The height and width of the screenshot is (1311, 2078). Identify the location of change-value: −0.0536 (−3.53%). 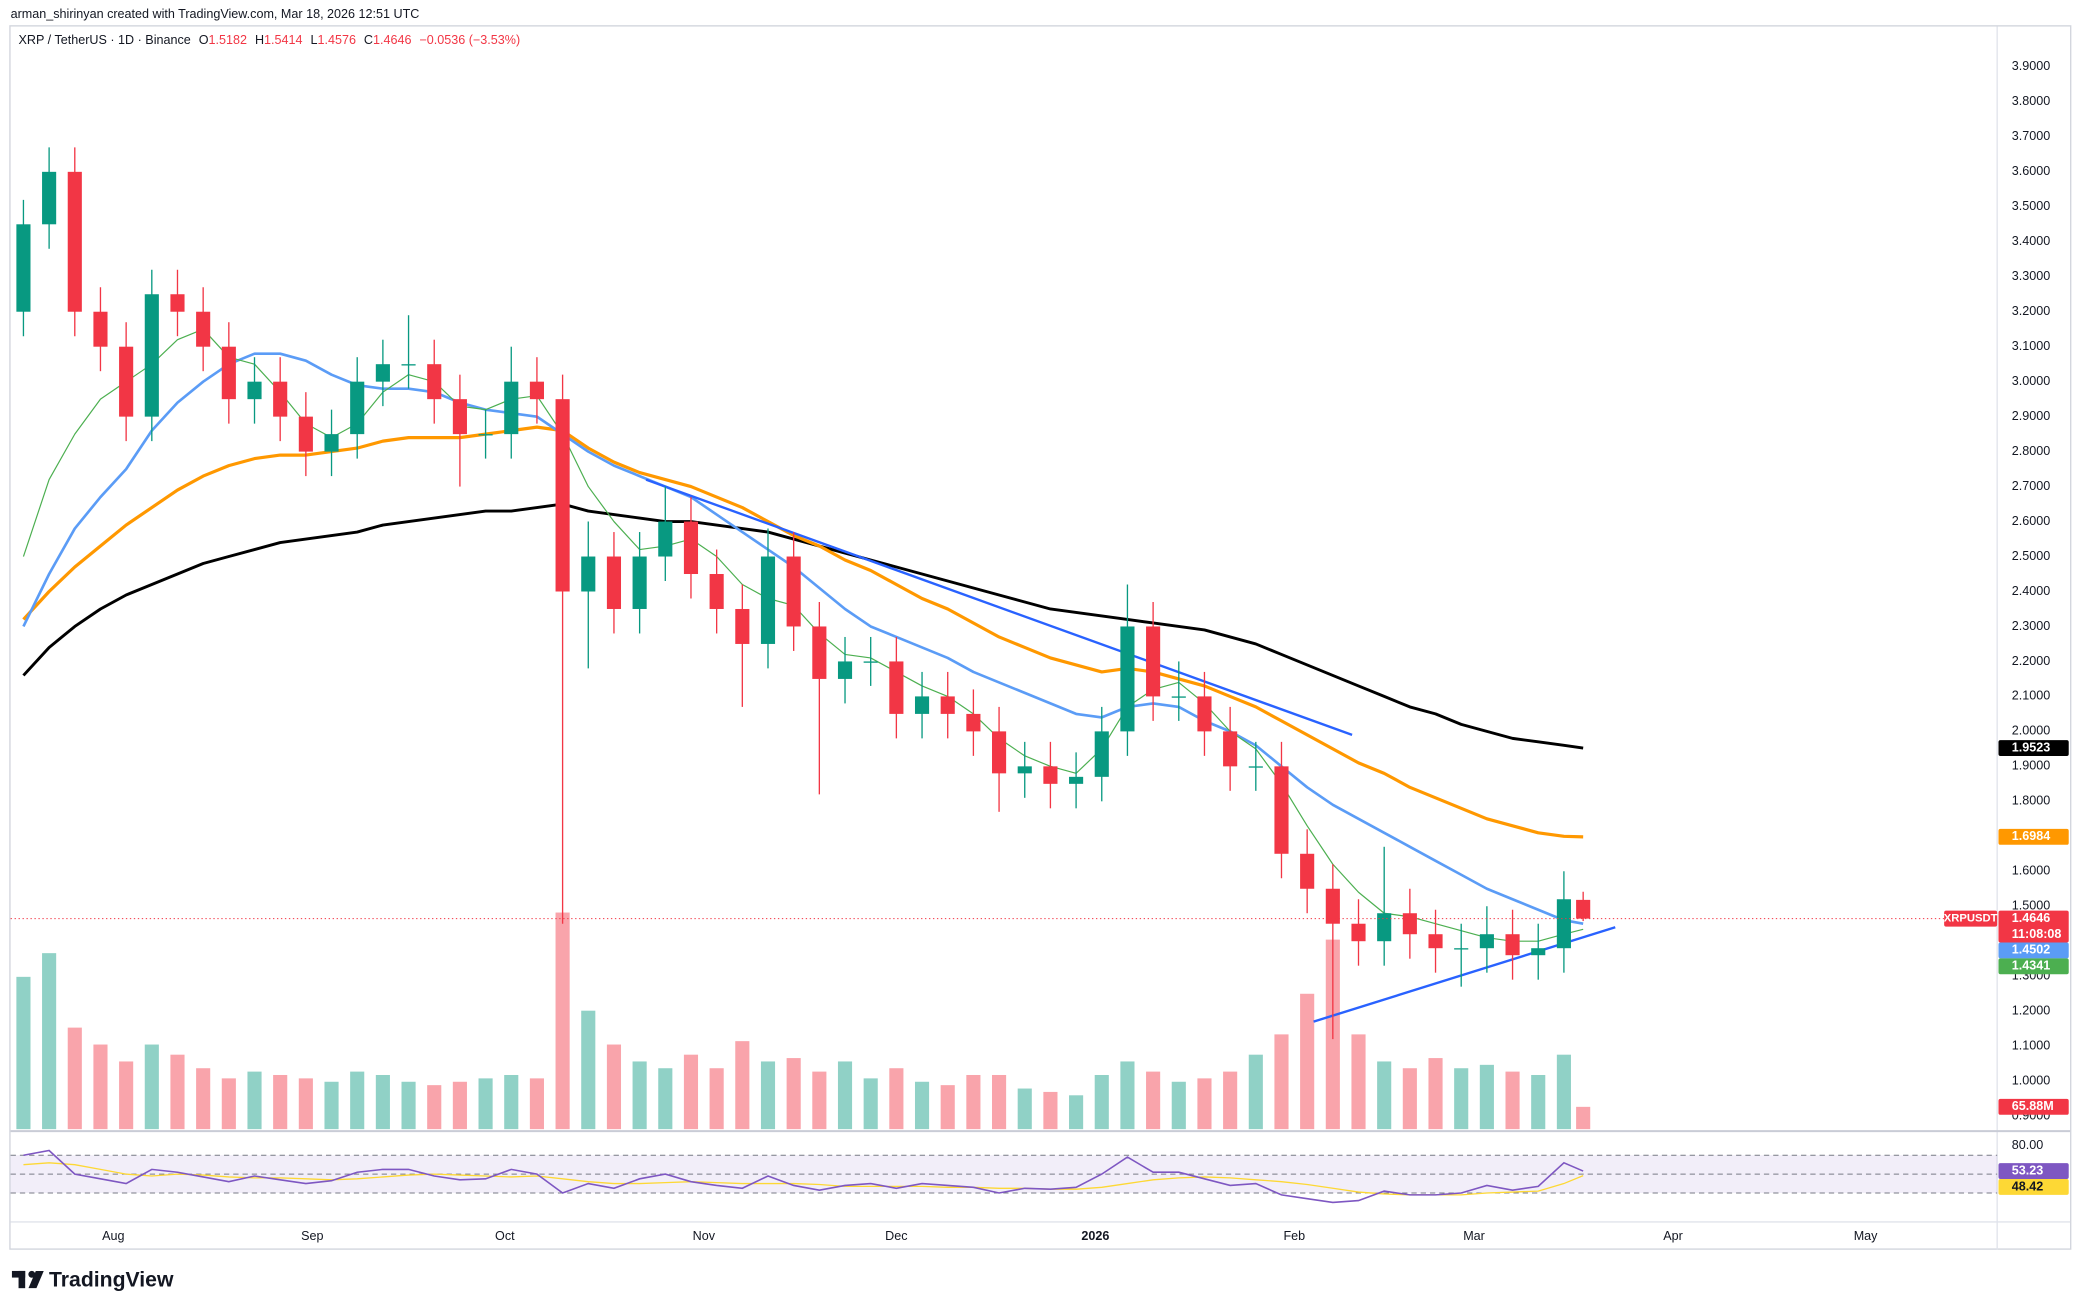
(469, 40).